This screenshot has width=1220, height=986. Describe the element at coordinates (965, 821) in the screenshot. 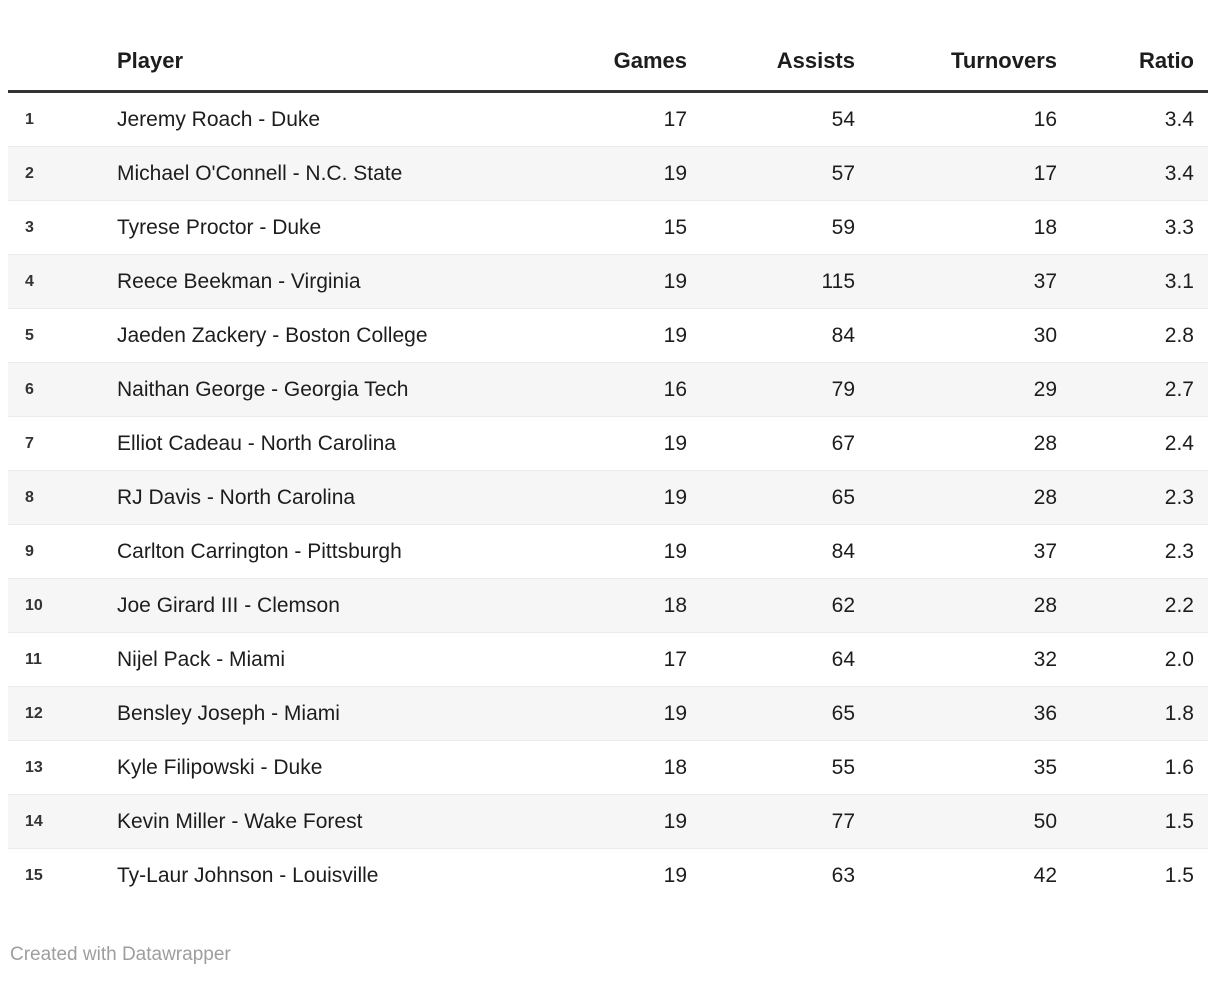

I see `turnovers-cell: 50` at that location.